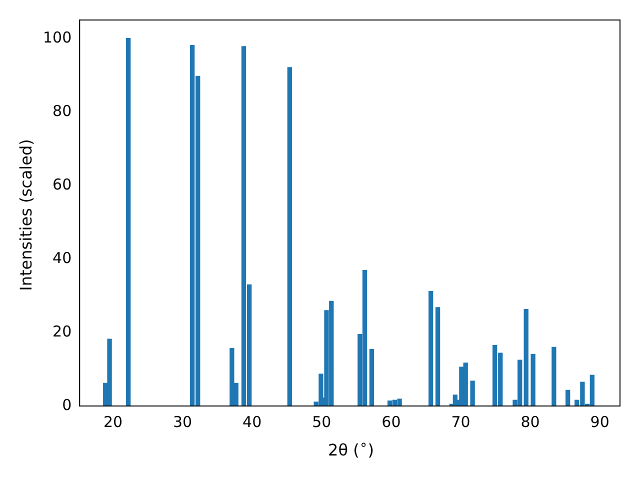 The height and width of the screenshot is (480, 640). I want to click on x-tick-label: 70, so click(460, 421).